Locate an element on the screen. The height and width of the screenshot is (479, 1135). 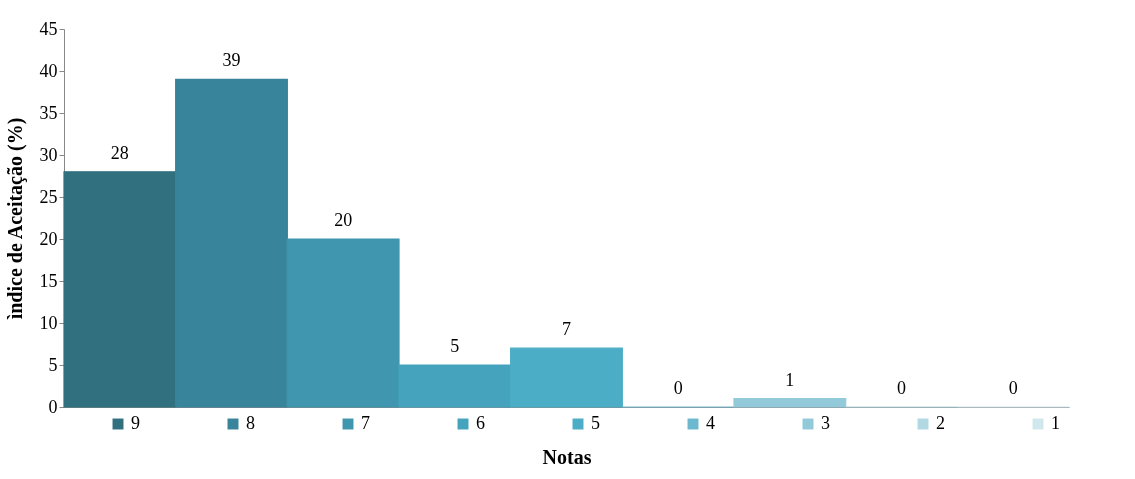
data-label: 5 is located at coordinates (455, 346).